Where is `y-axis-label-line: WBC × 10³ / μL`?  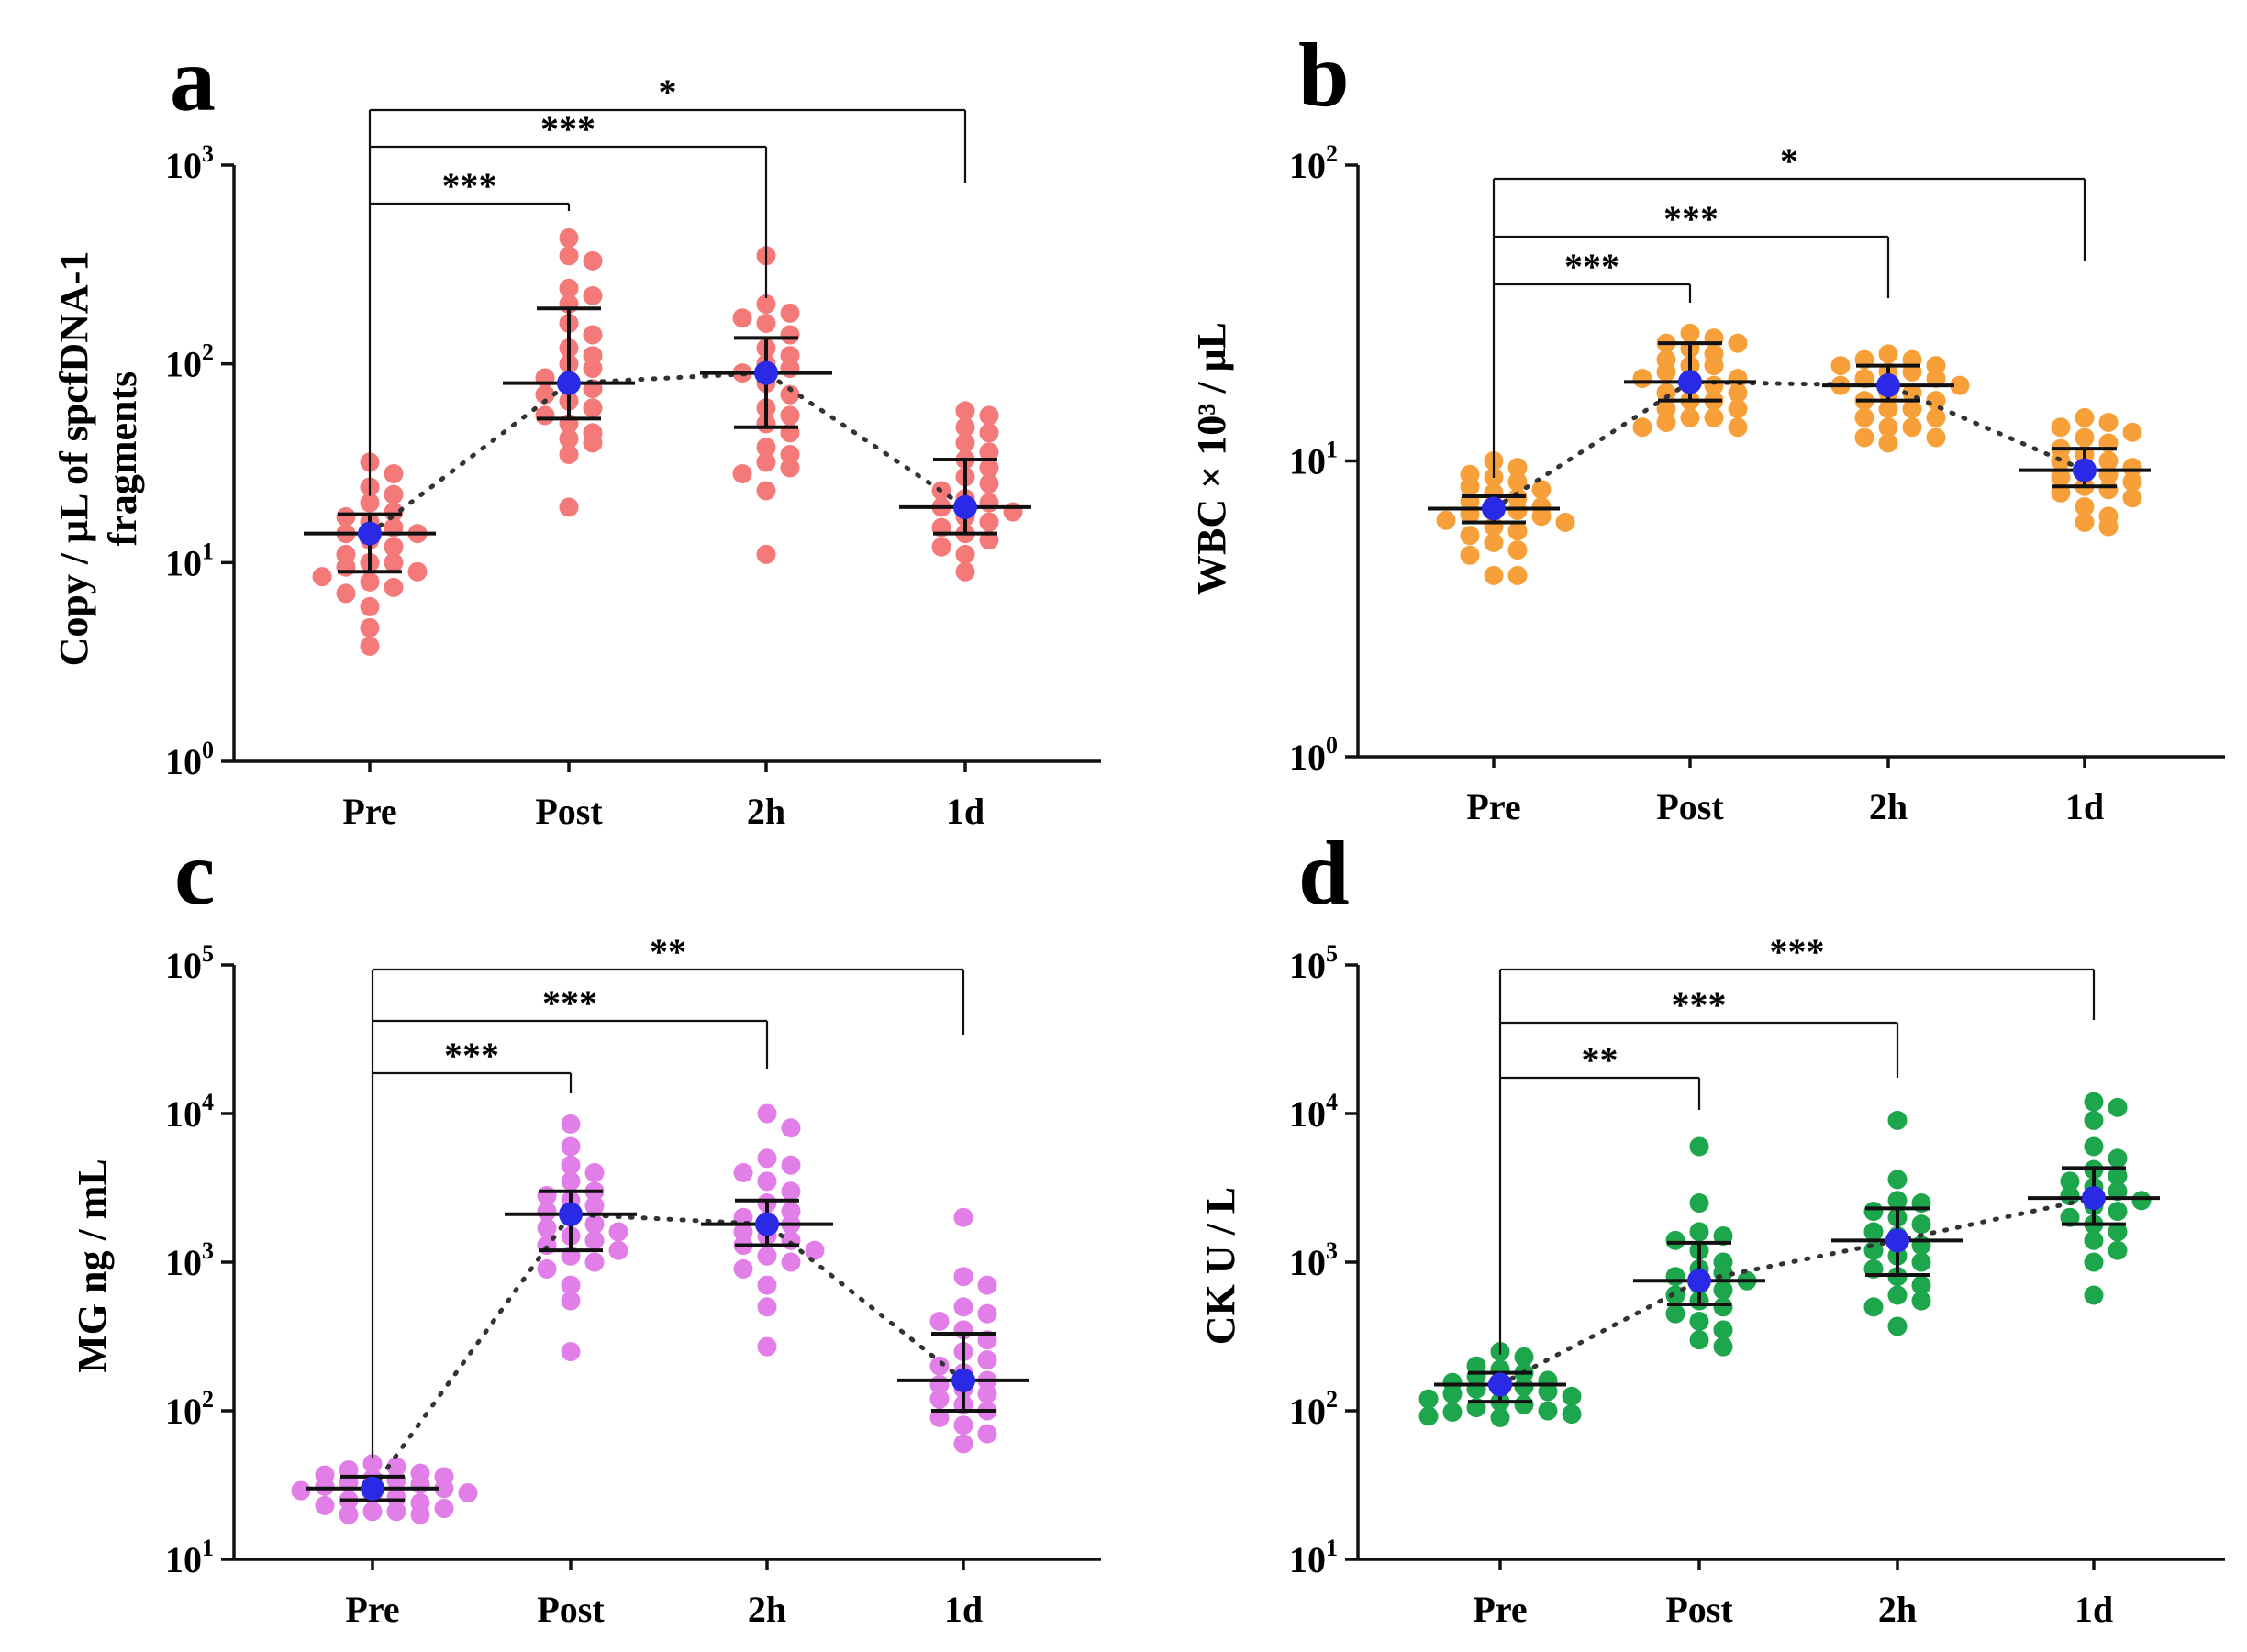
y-axis-label-line: WBC × 10³ / μL is located at coordinates (1211, 458).